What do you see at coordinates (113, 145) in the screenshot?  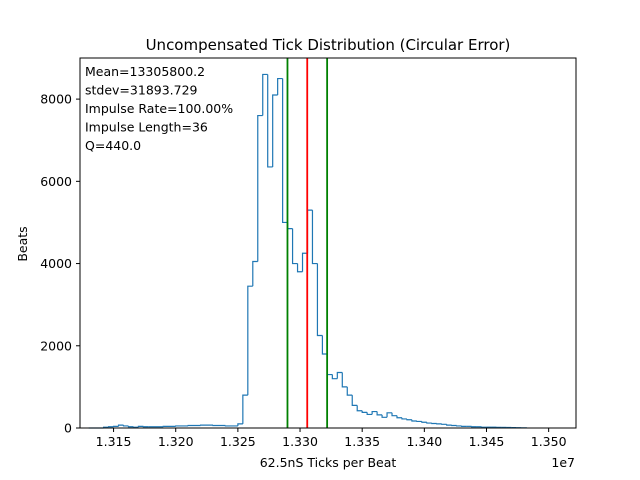 I see `stat-annotation: Q=440.0` at bounding box center [113, 145].